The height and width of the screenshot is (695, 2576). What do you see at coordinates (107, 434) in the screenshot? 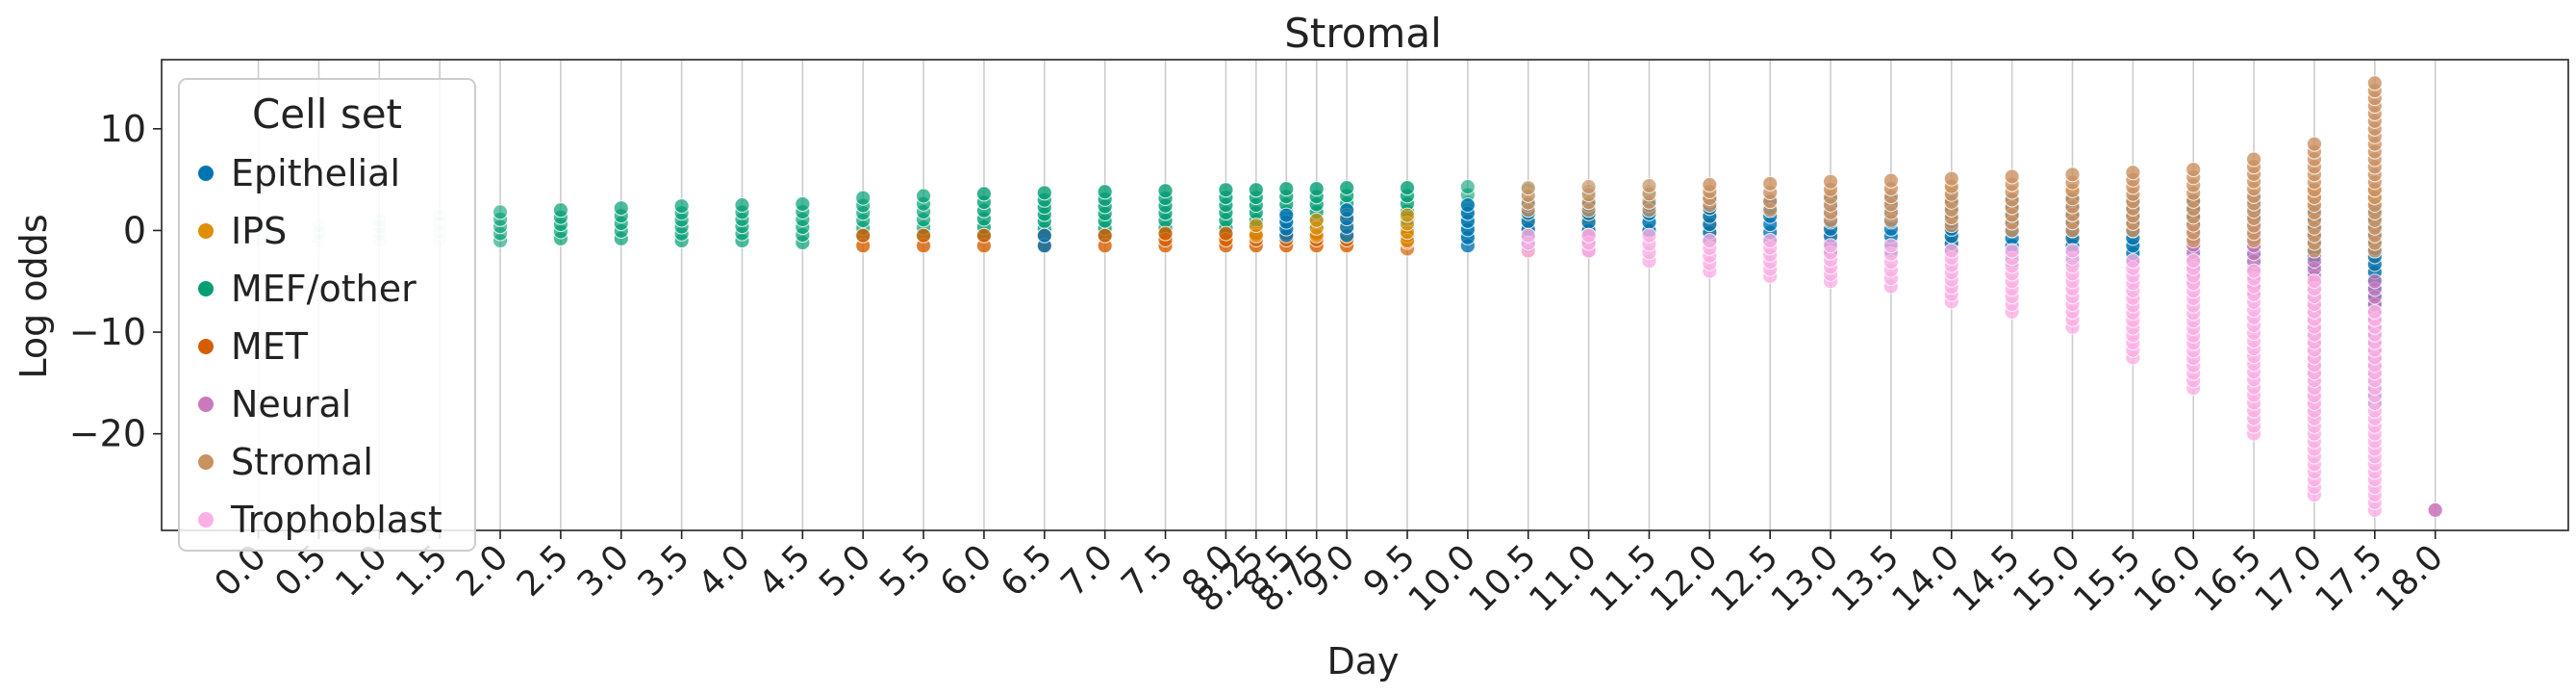
I see `y-tick-label: −20` at bounding box center [107, 434].